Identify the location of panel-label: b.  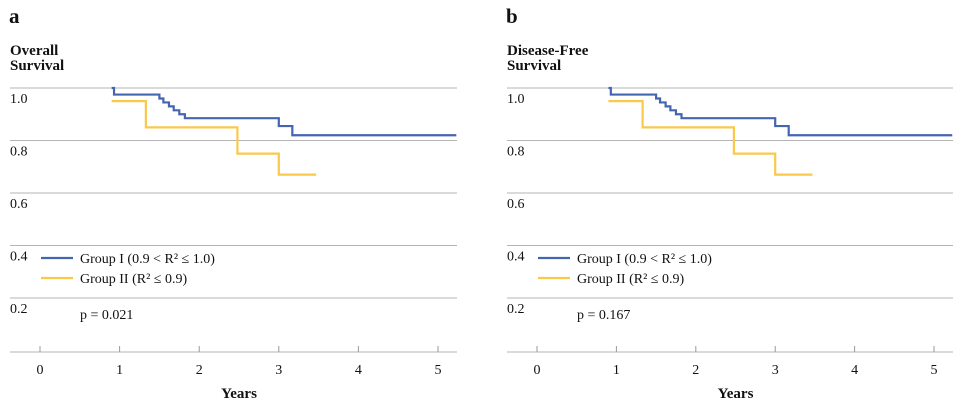
(512, 16).